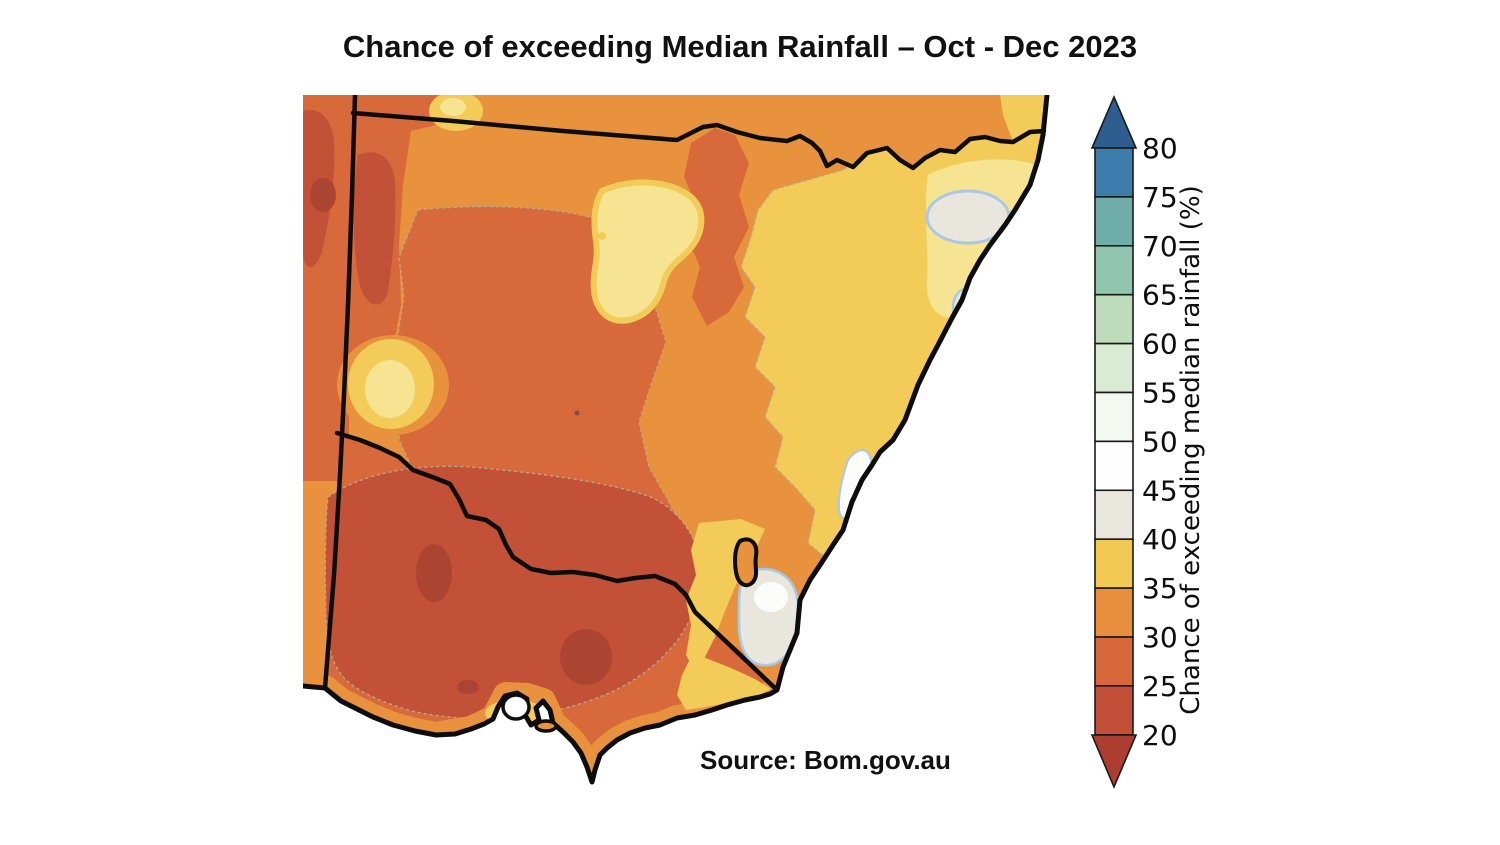 The width and height of the screenshot is (1500, 845). What do you see at coordinates (1160, 197) in the screenshot?
I see `legend-tick-label: 75` at bounding box center [1160, 197].